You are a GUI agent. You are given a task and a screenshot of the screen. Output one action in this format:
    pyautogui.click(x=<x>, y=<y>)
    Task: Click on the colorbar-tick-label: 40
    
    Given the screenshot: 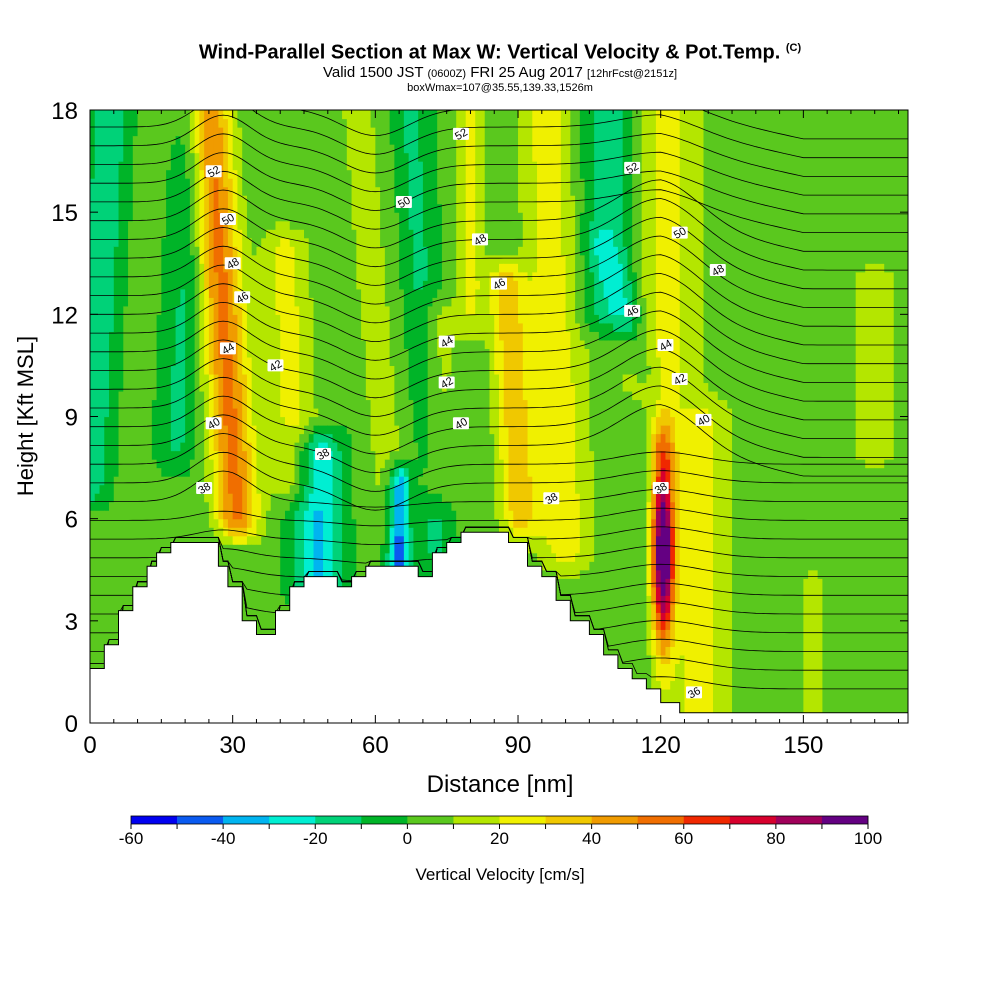 What is the action you would take?
    pyautogui.click(x=591, y=838)
    